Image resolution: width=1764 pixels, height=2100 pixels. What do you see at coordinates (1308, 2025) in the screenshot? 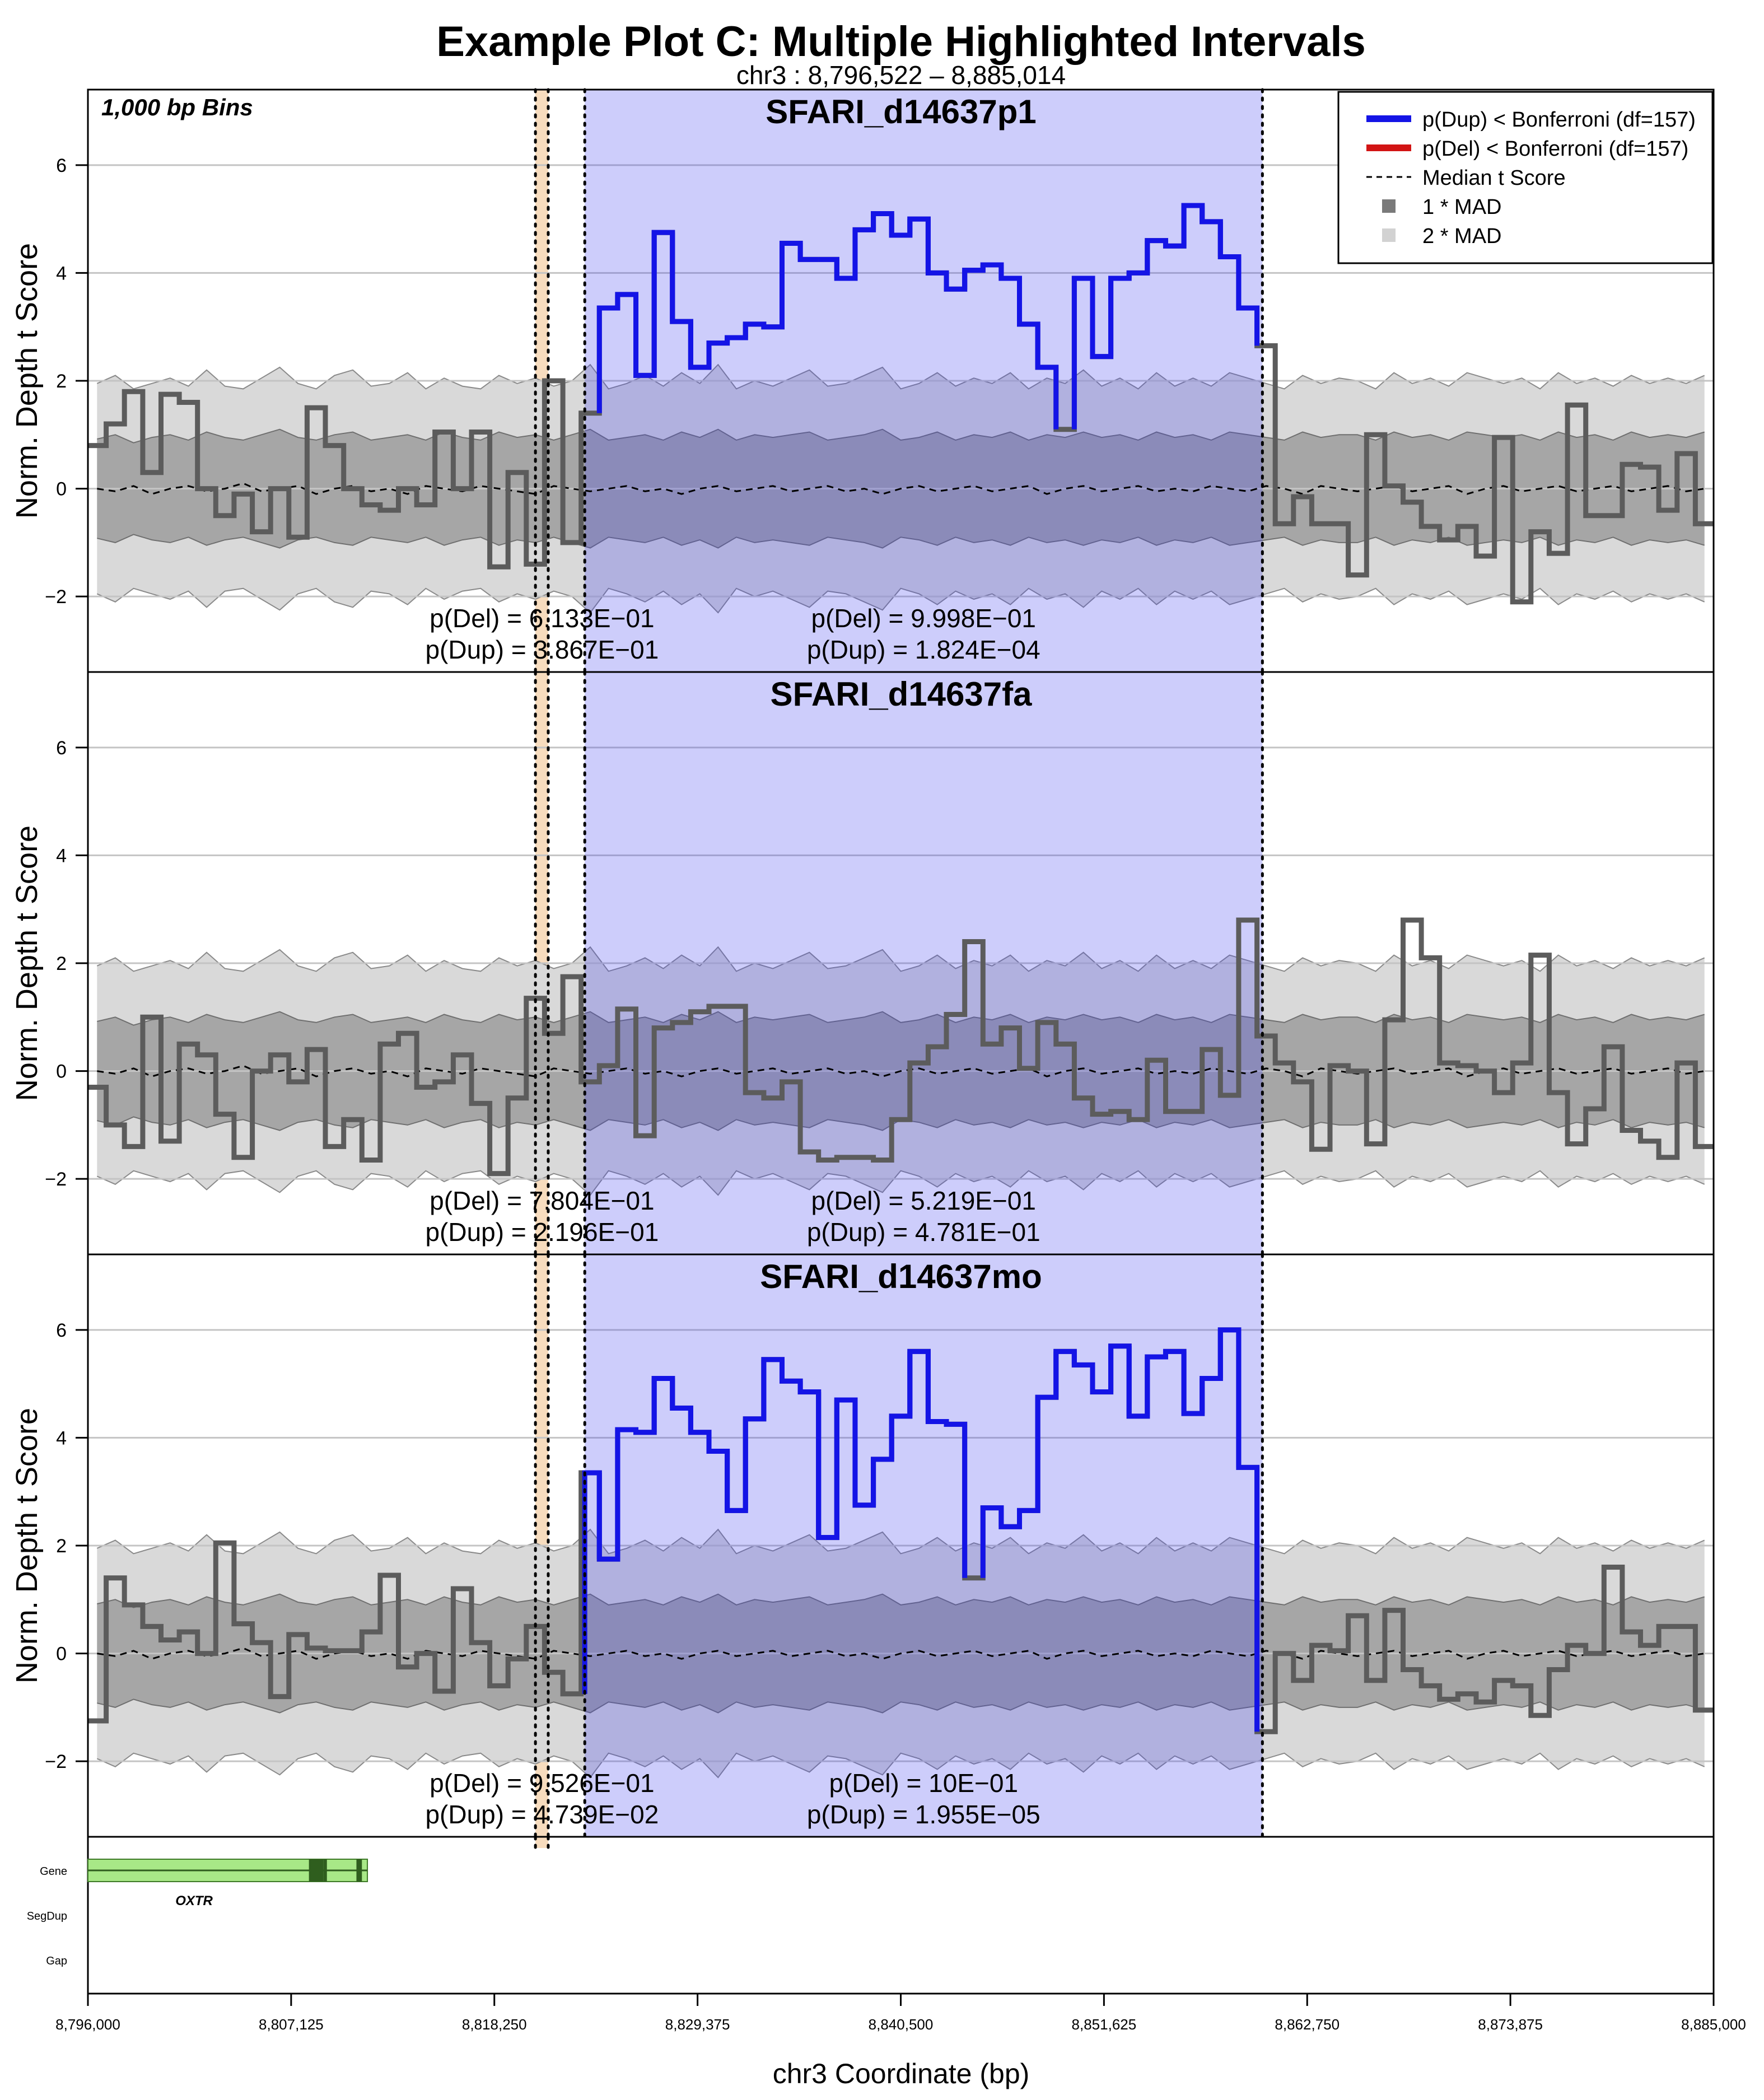
I see `x-tick-label: 8,862,750` at bounding box center [1308, 2025].